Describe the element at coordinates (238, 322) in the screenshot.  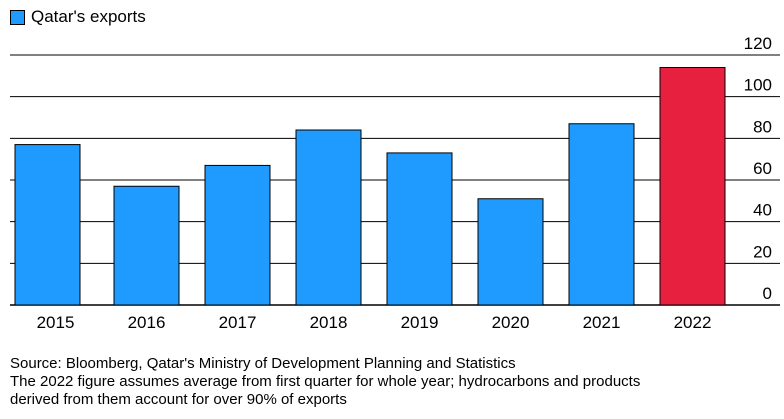
I see `x-tick-2017: 2017` at that location.